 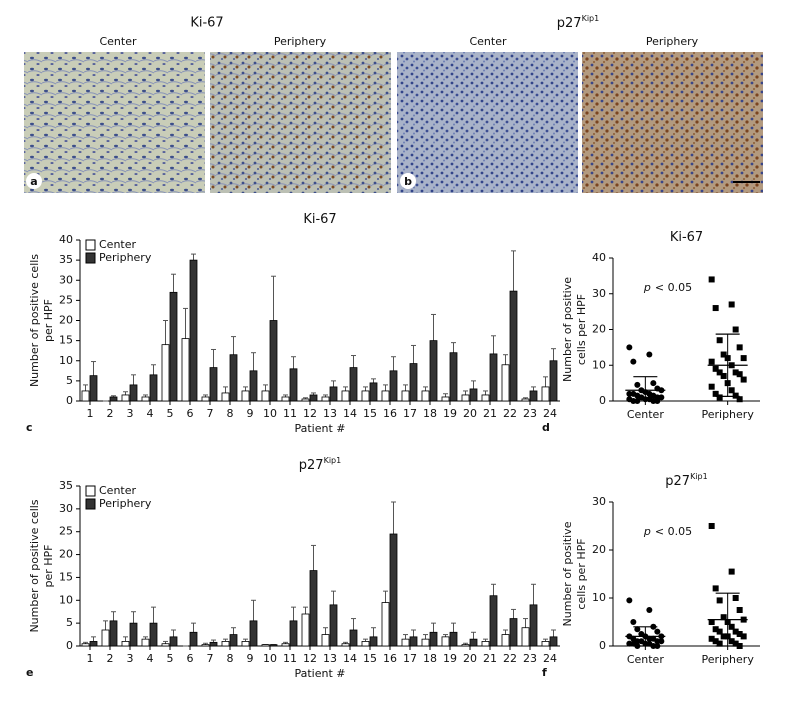 I want to click on x-tick-label: 24, so click(x=550, y=413).